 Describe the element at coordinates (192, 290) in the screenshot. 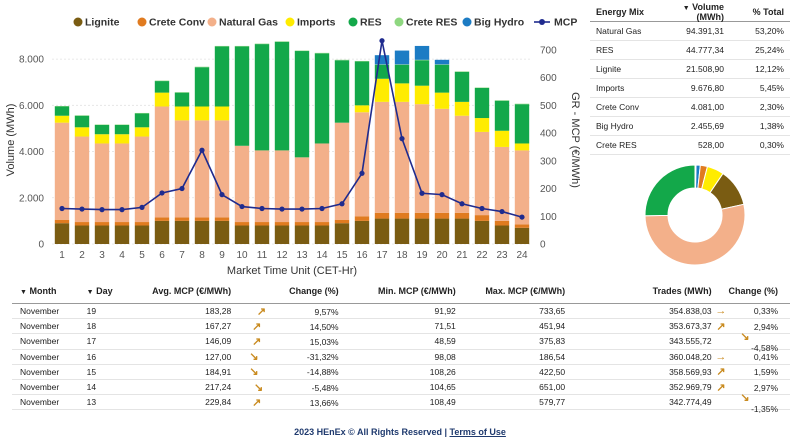

I see `daily-header-avg: Avg. MCP (€/MWh)` at that location.